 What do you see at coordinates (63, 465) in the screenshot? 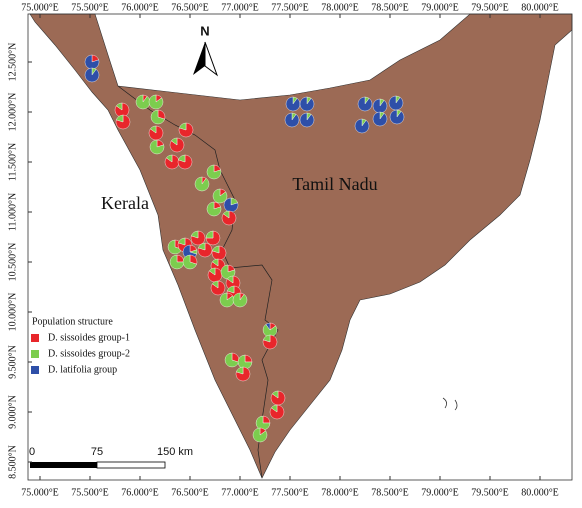
I see `scale-bar-black` at bounding box center [63, 465].